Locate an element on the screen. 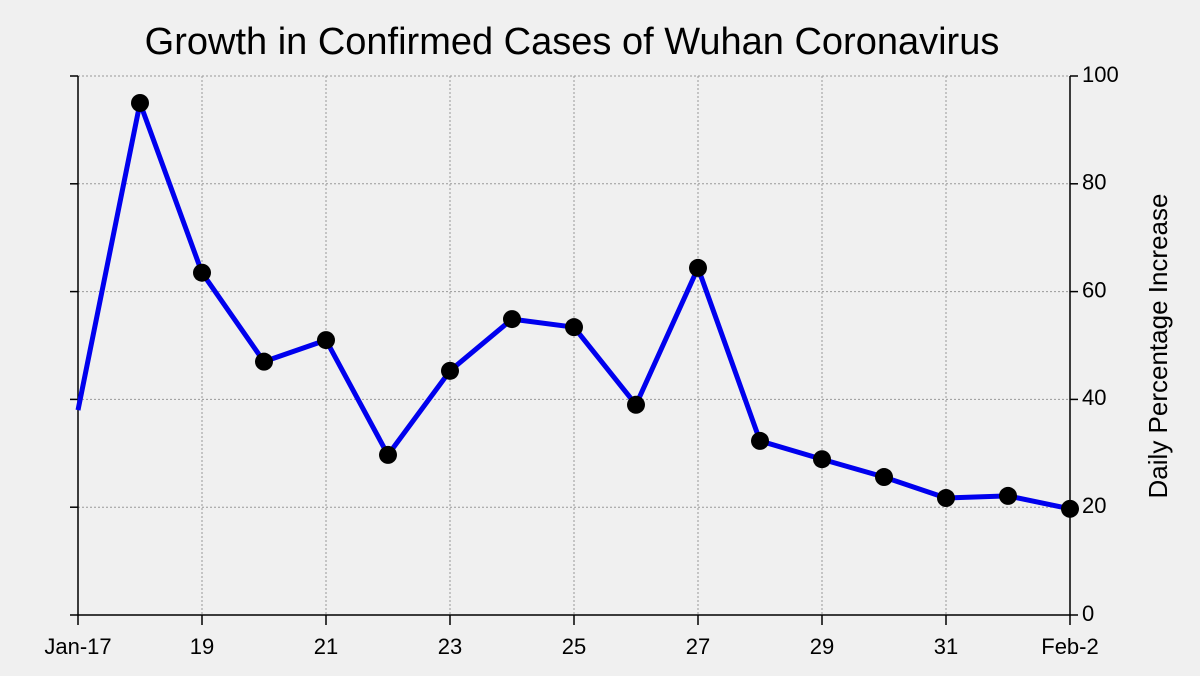 The width and height of the screenshot is (1200, 676). y-axis-label: Daily Percentage Increase is located at coordinates (1158, 346).